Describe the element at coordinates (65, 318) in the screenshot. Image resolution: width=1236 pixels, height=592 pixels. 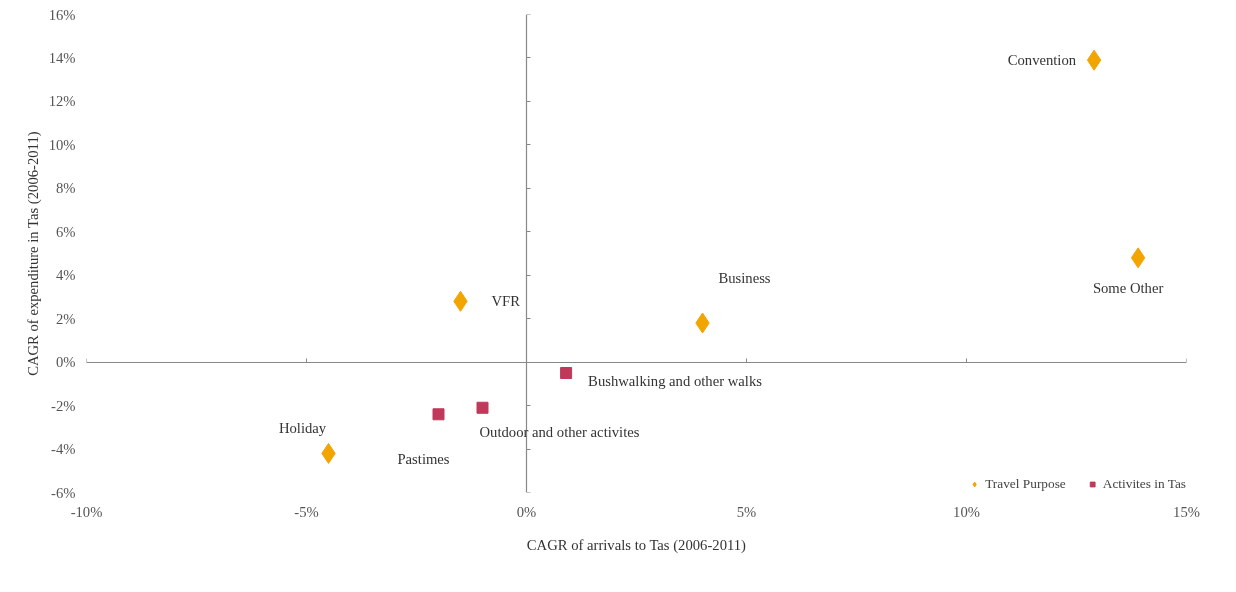
I see `y-tick-label: 2%` at that location.